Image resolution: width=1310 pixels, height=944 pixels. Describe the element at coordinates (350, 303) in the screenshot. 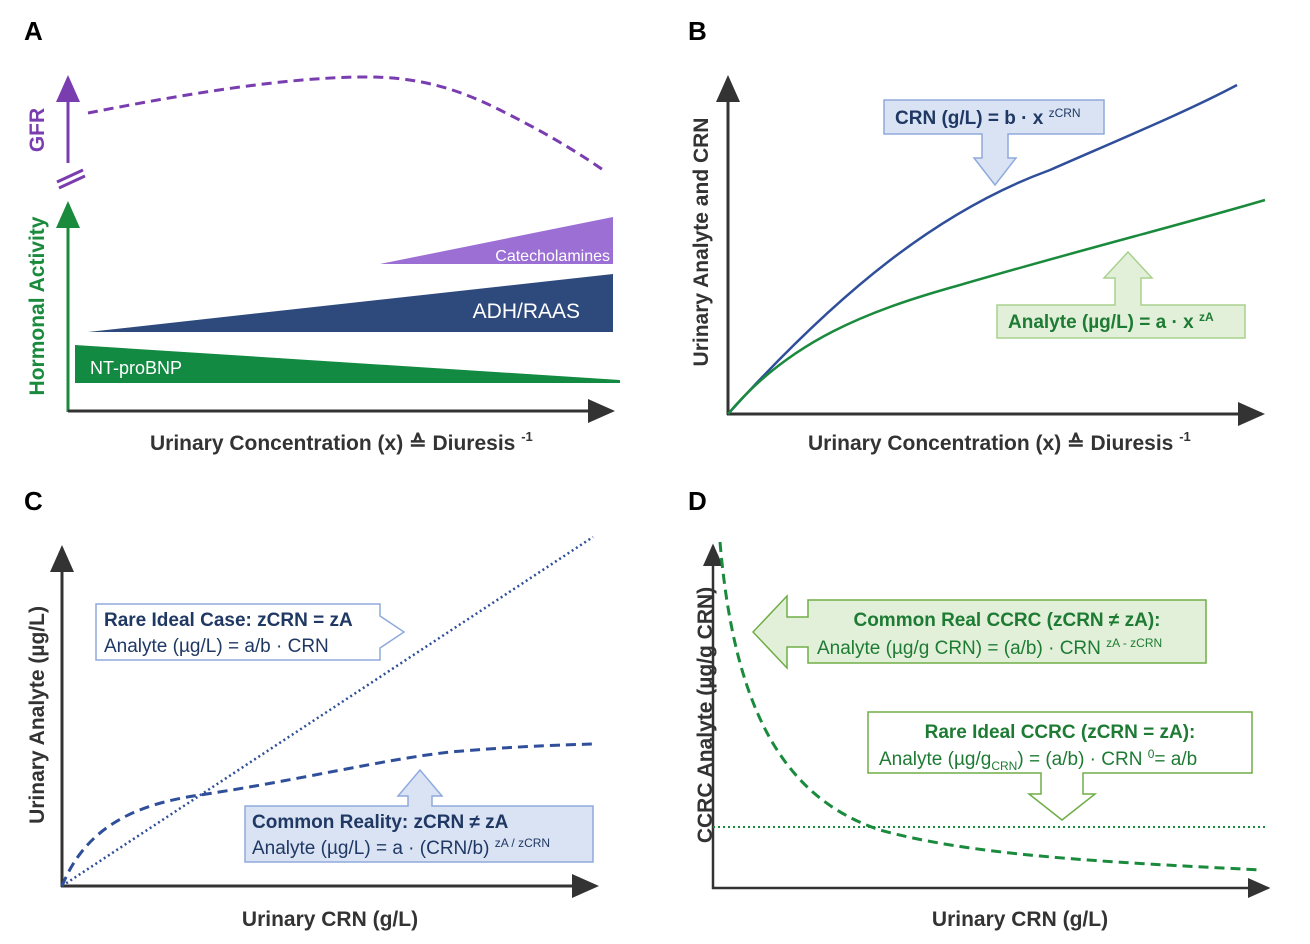

I see `adh-raas-wedge` at that location.